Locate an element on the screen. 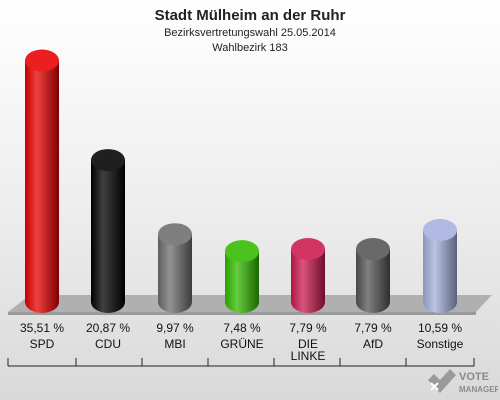  value-label: 9,97 % is located at coordinates (175, 328).